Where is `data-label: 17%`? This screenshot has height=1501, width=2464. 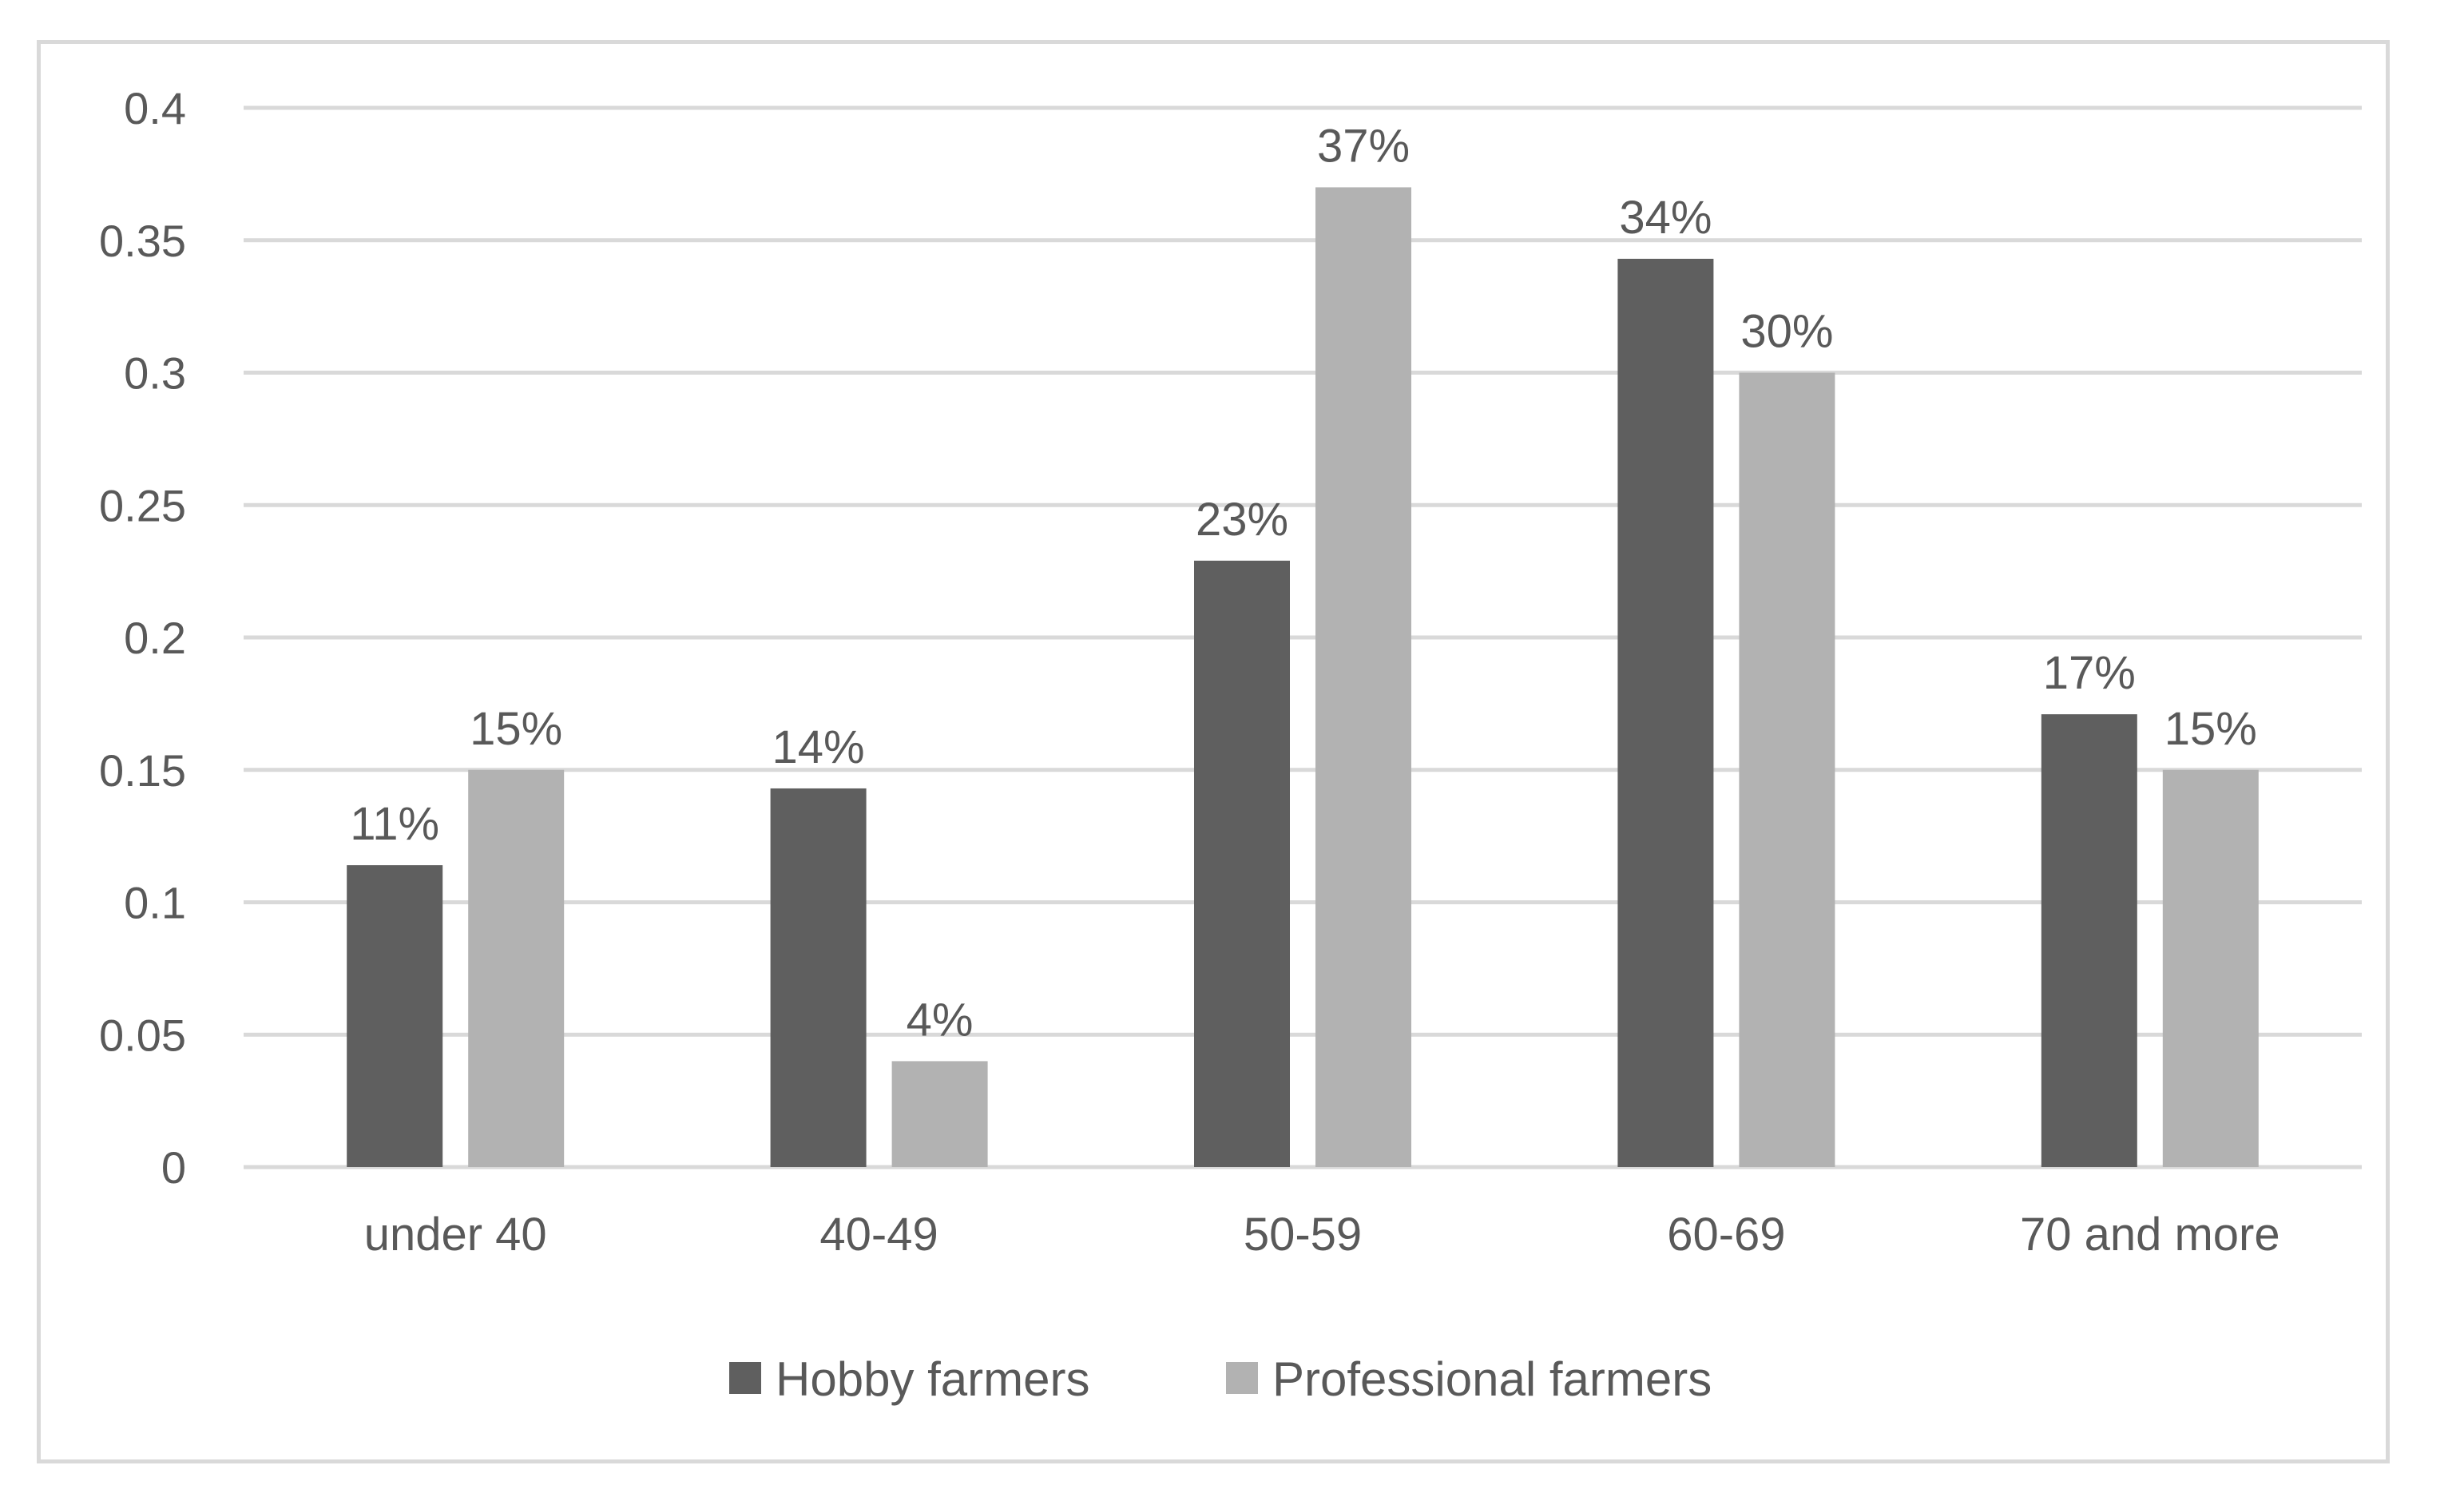
data-label: 17% is located at coordinates (2089, 673).